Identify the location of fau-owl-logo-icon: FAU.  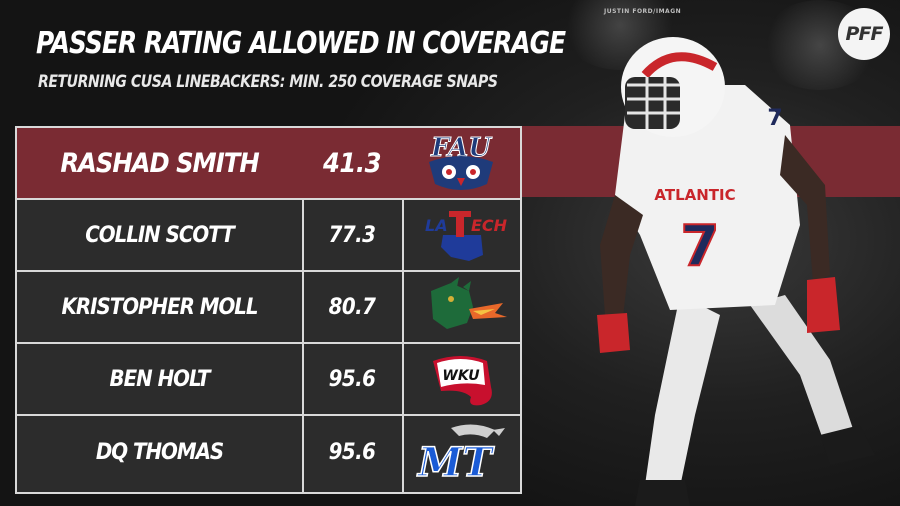
(461, 163).